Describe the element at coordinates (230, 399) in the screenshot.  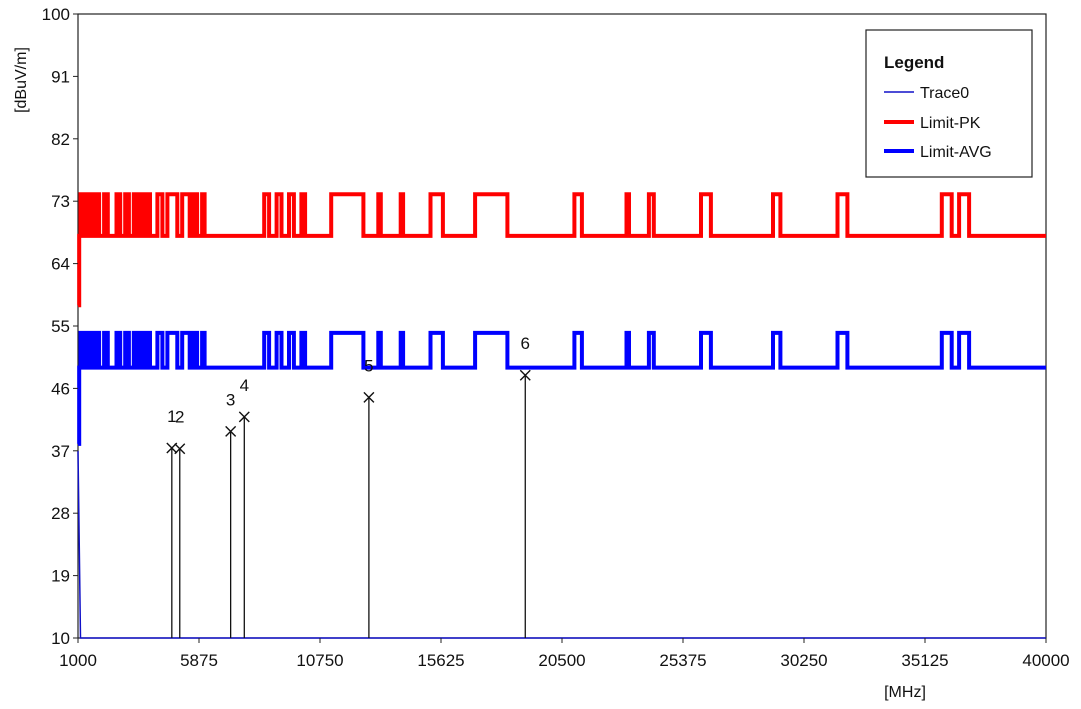
I see `marker-label: 3` at that location.